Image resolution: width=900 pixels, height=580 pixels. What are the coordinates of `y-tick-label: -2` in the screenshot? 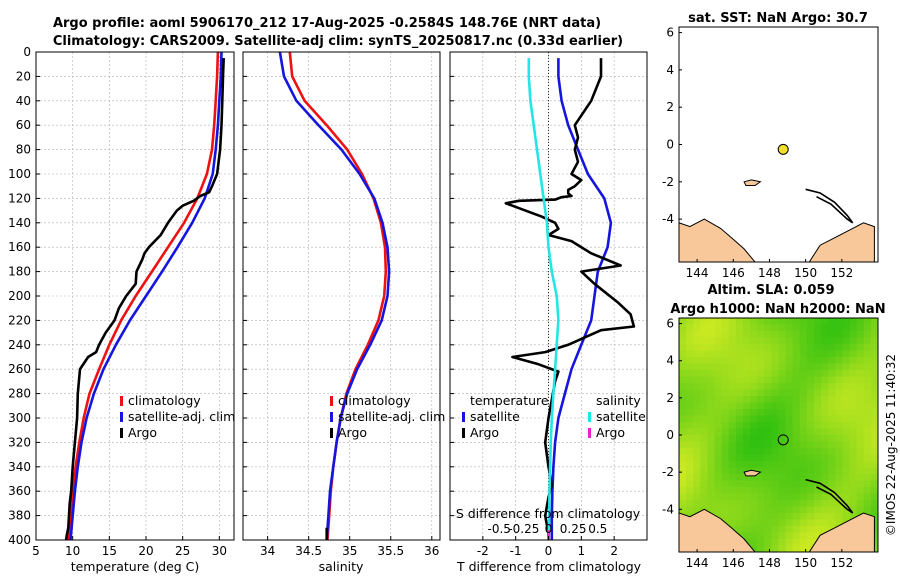 It's located at (668, 182).